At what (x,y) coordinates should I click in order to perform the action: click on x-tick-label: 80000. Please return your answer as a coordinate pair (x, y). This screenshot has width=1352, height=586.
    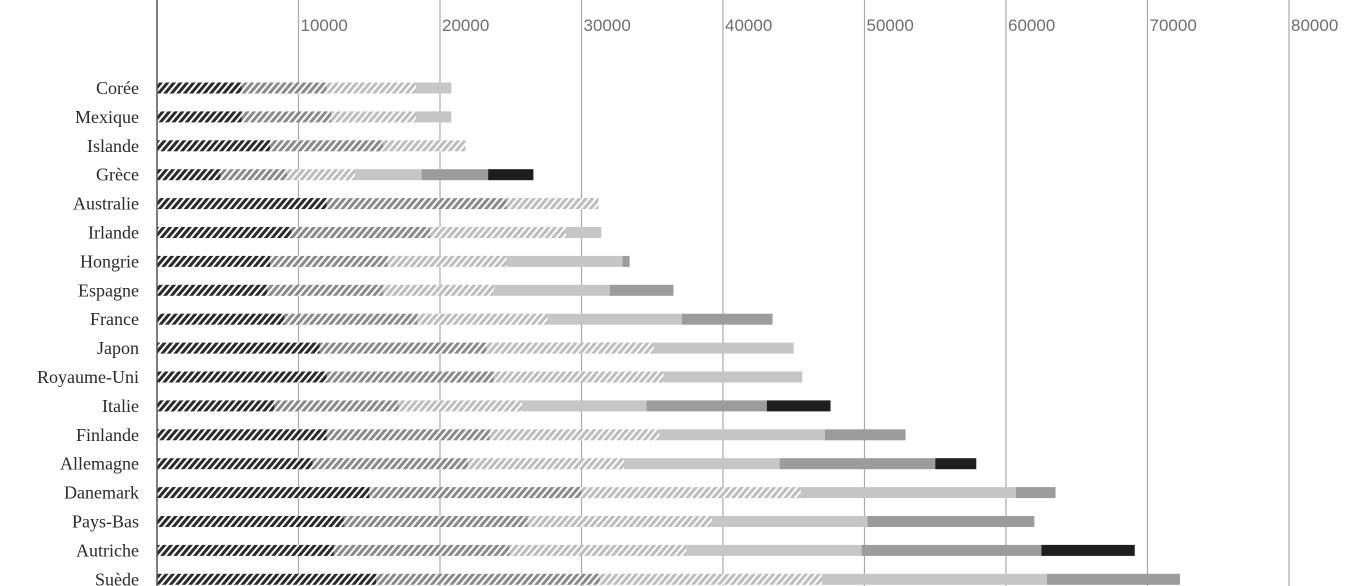
    Looking at the image, I should click on (1314, 25).